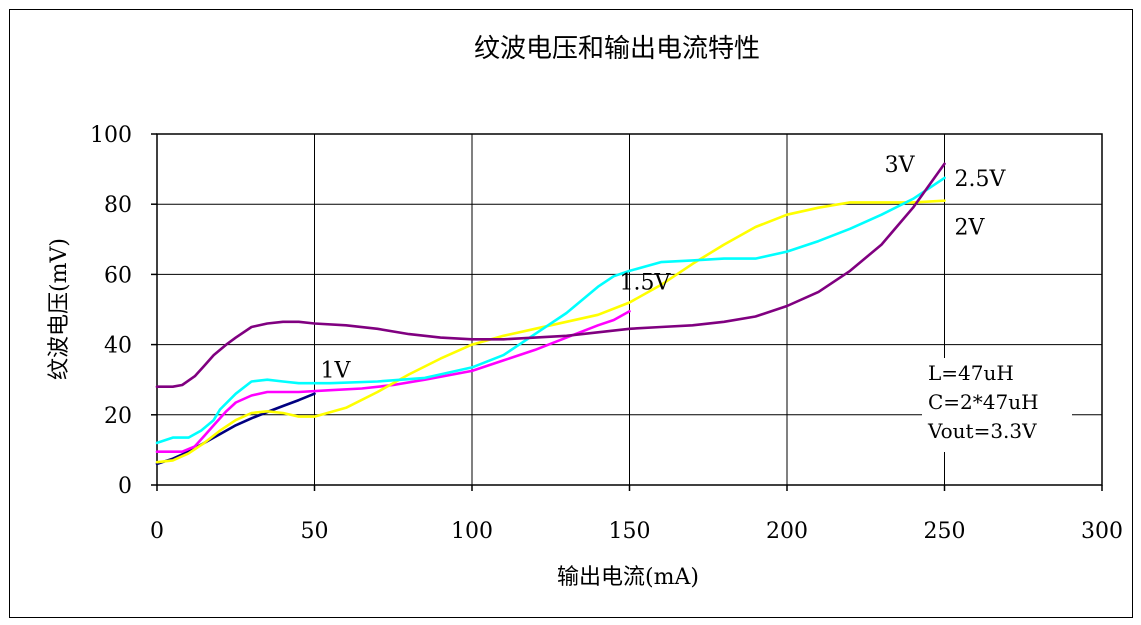 This screenshot has height=625, width=1141. What do you see at coordinates (336, 371) in the screenshot?
I see `series-label: 1V` at bounding box center [336, 371].